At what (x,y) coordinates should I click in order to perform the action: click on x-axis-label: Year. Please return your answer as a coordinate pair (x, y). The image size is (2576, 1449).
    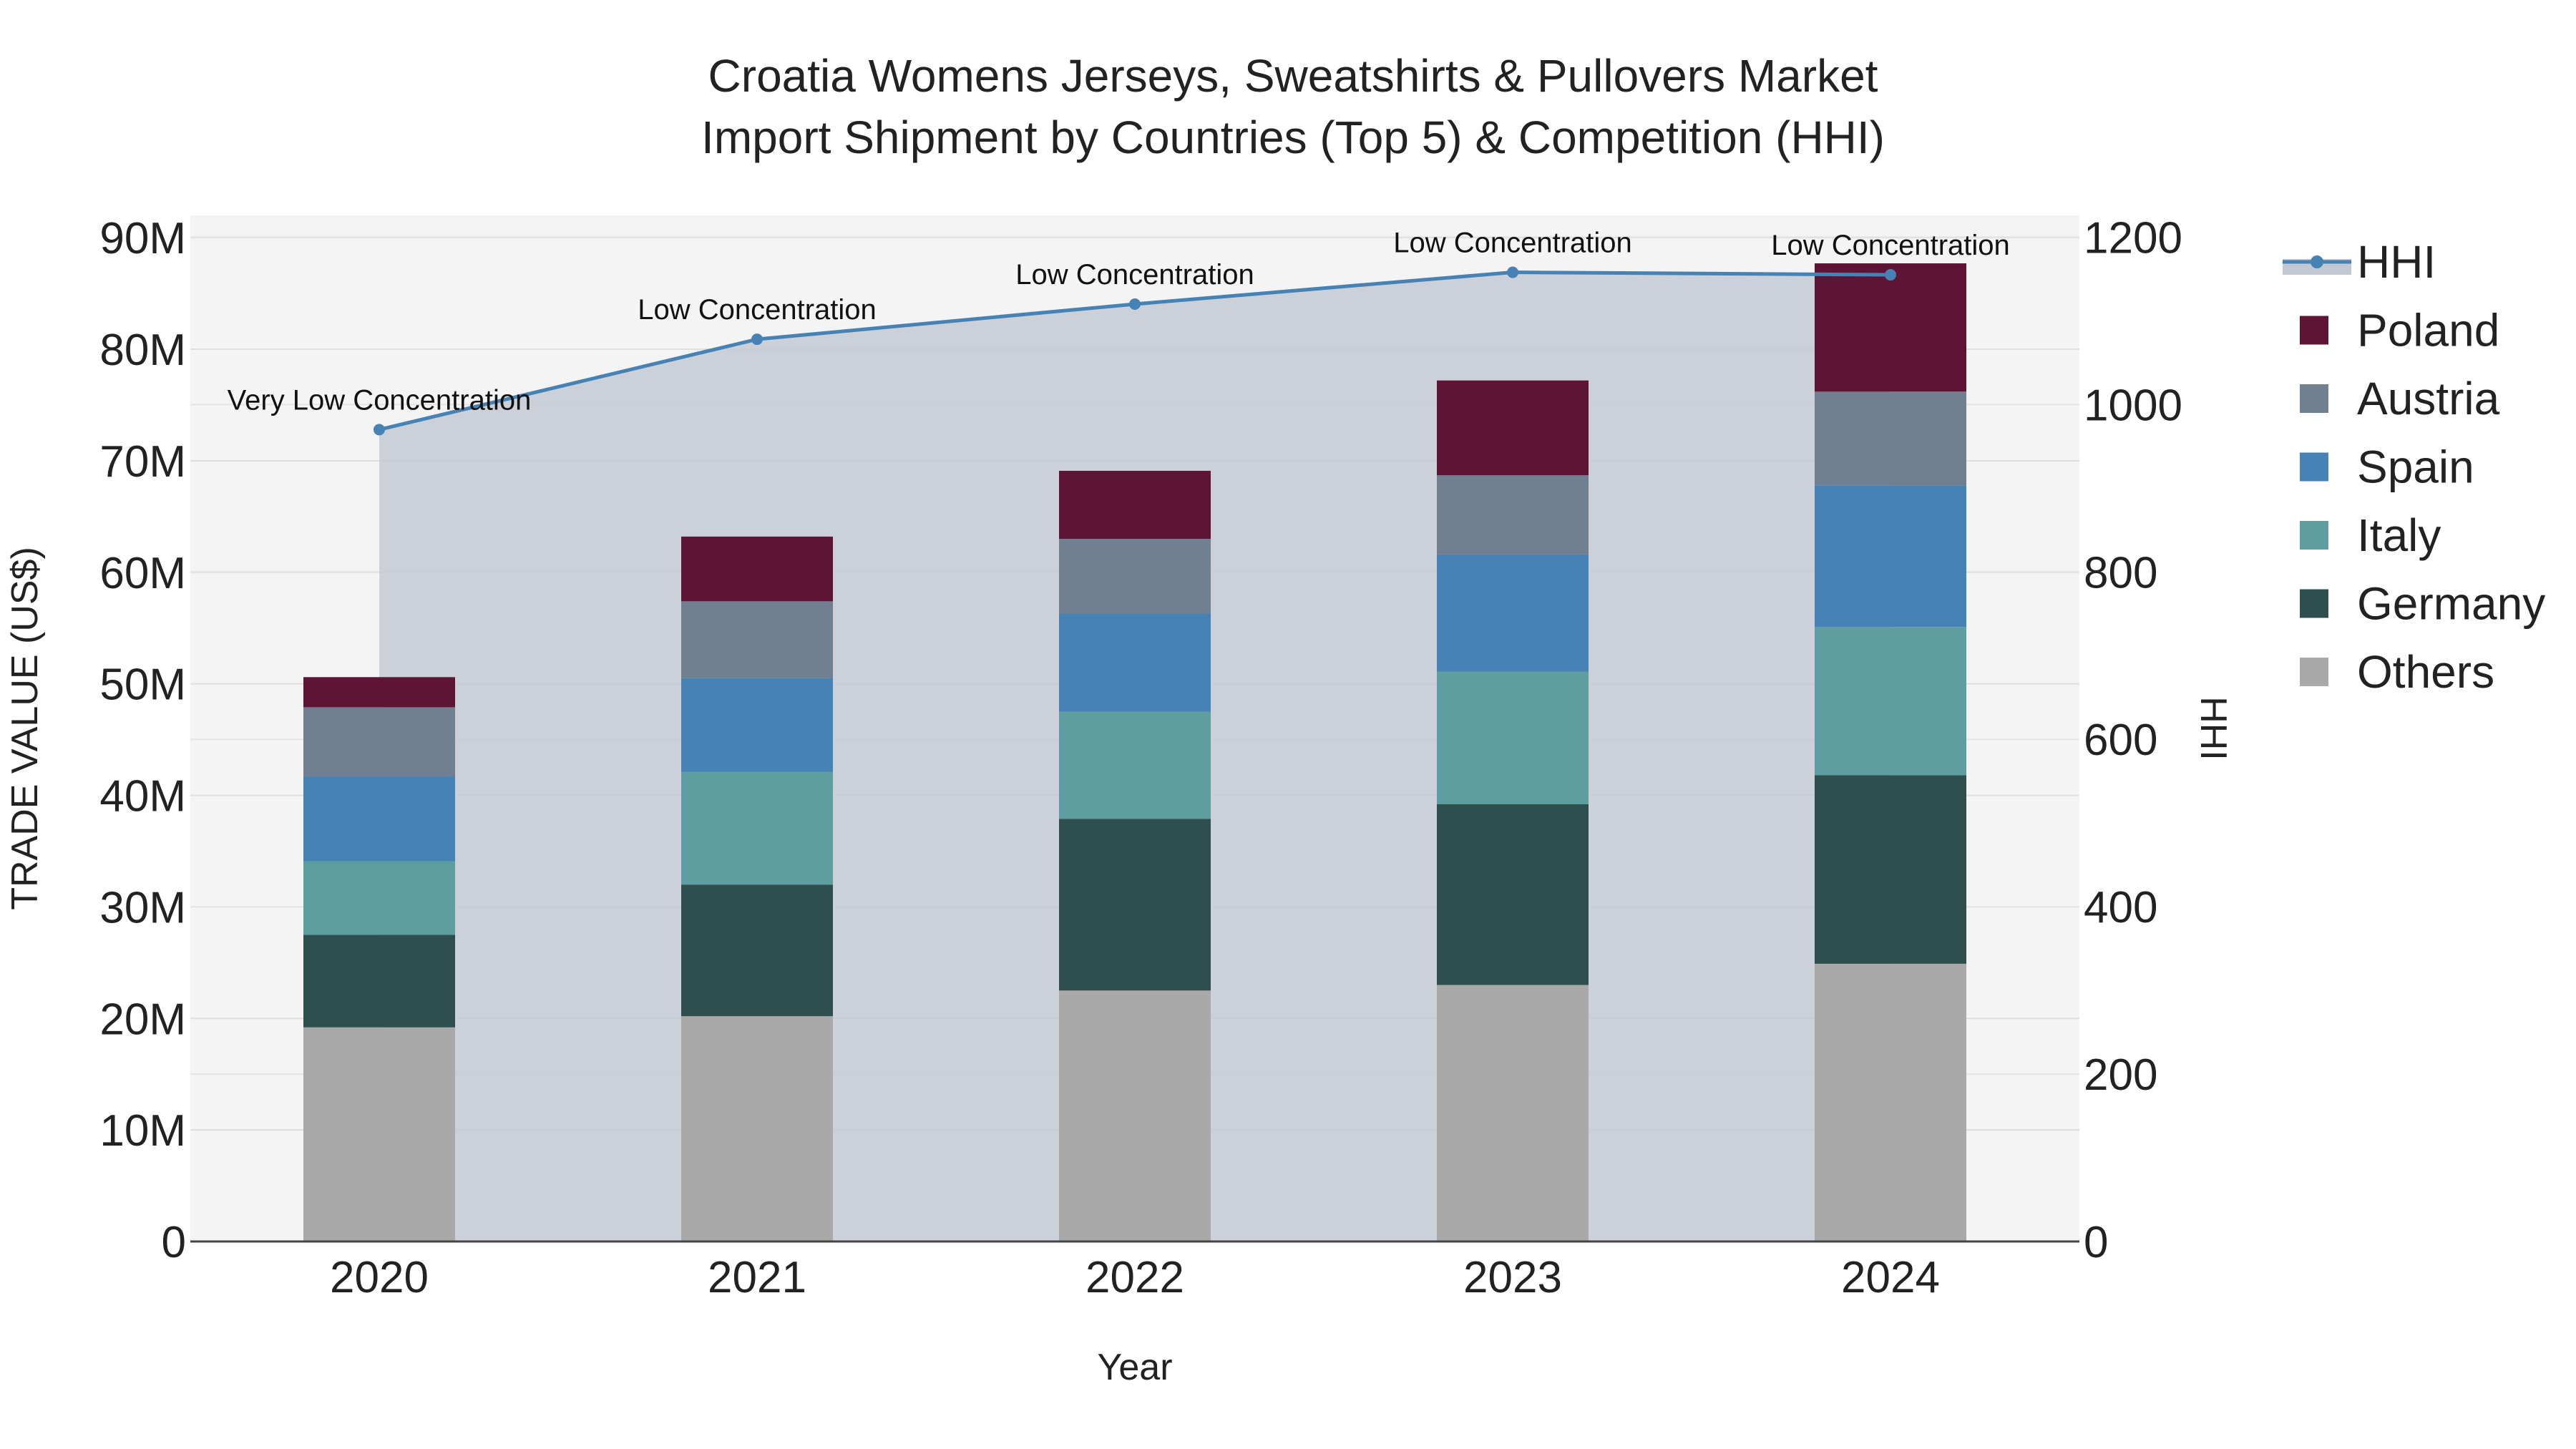
    Looking at the image, I should click on (1134, 1367).